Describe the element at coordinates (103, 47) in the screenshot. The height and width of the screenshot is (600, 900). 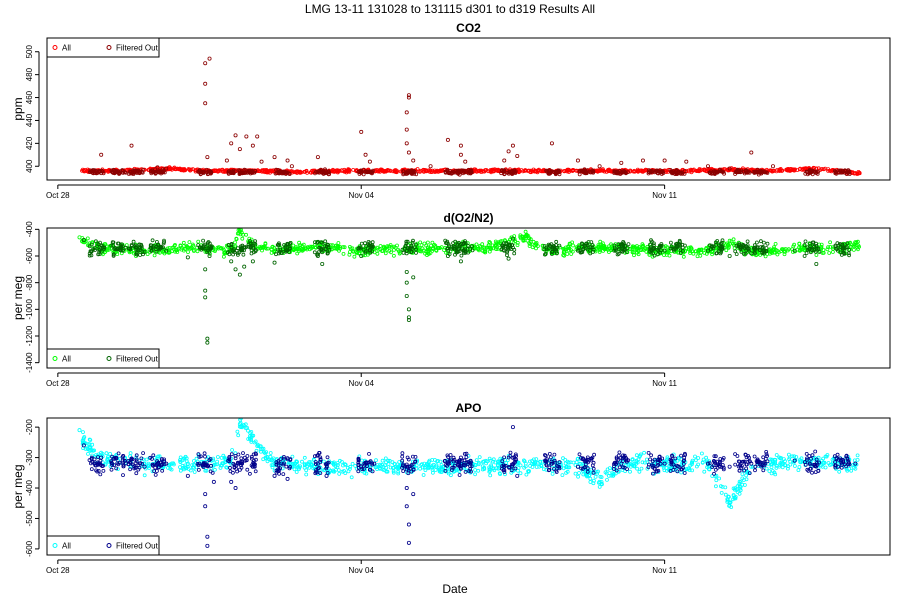
I see `co2-legend-box` at that location.